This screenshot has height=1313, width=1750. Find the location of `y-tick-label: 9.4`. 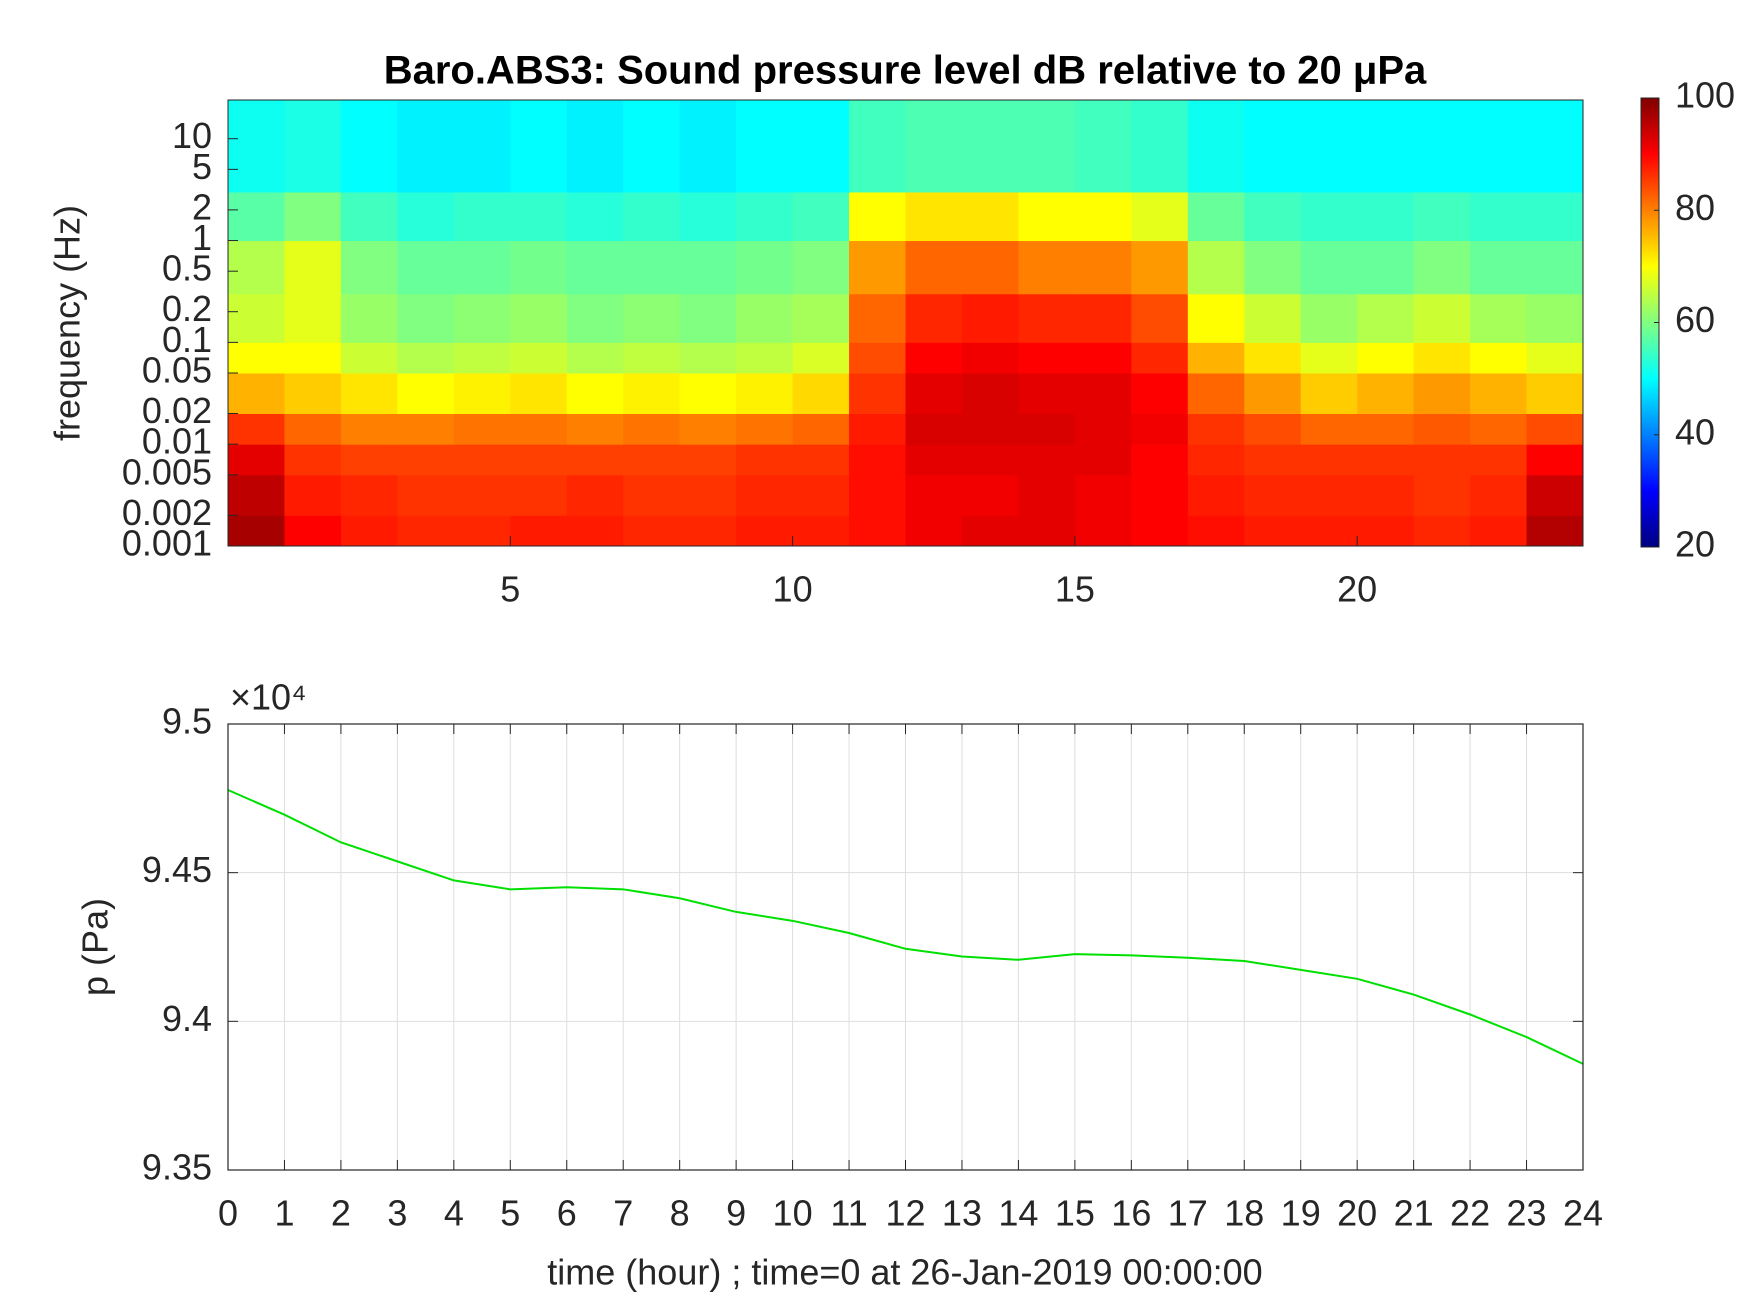

y-tick-label: 9.4 is located at coordinates (187, 1018).